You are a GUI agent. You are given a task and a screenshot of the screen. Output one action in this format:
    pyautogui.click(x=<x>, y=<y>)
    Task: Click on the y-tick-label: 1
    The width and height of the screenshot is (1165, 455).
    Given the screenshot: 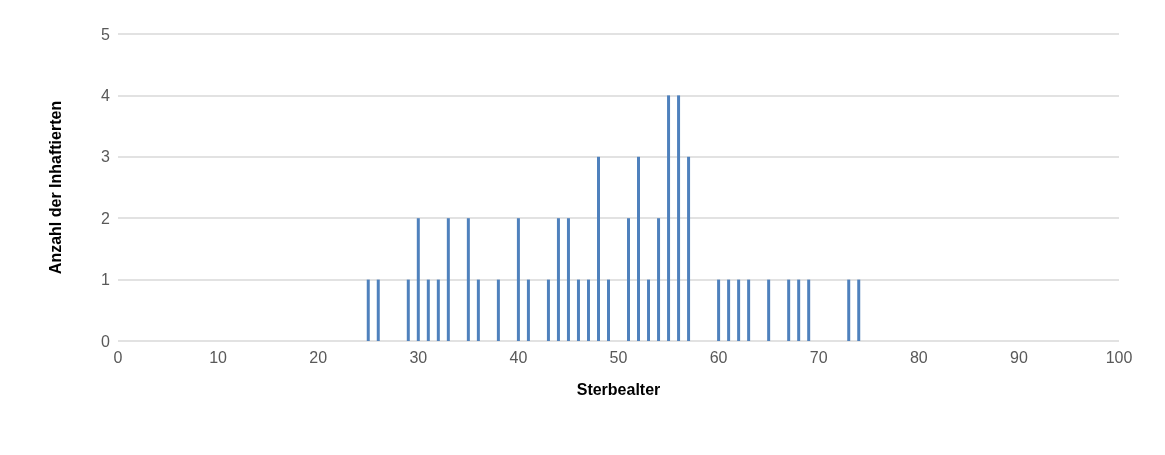 What is the action you would take?
    pyautogui.click(x=106, y=280)
    